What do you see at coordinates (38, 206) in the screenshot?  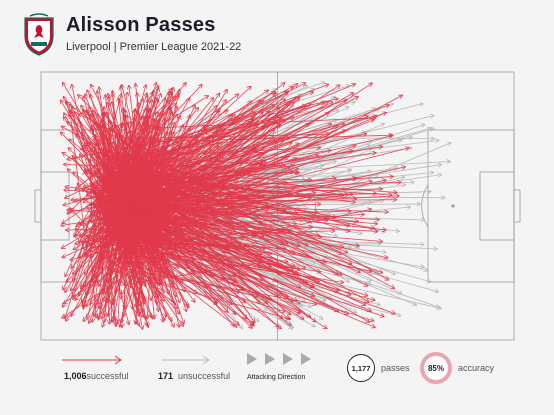 I see `left-goal` at bounding box center [38, 206].